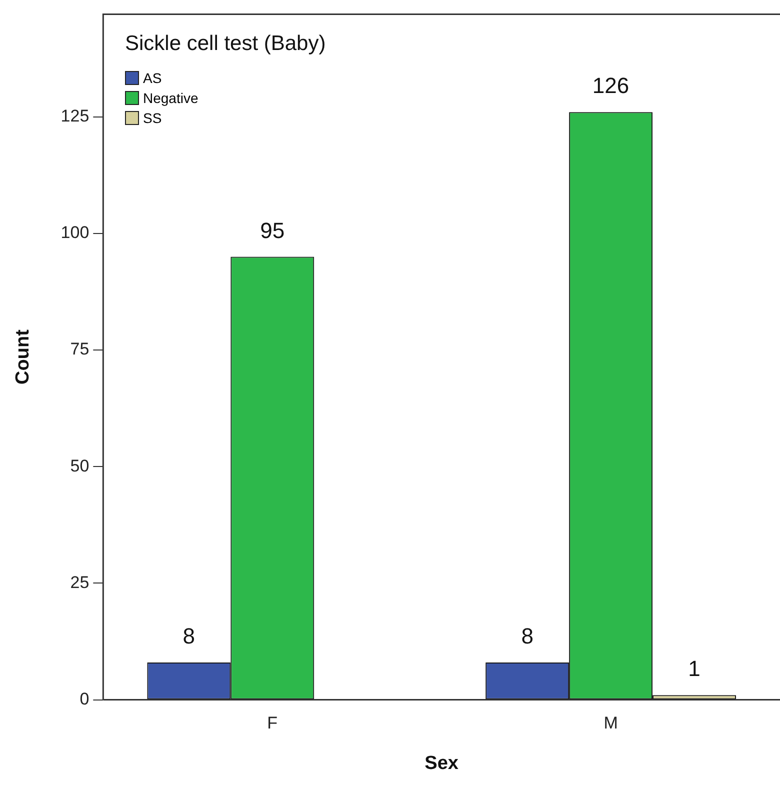 The height and width of the screenshot is (785, 780). What do you see at coordinates (170, 98) in the screenshot?
I see `legend-label: Negative` at bounding box center [170, 98].